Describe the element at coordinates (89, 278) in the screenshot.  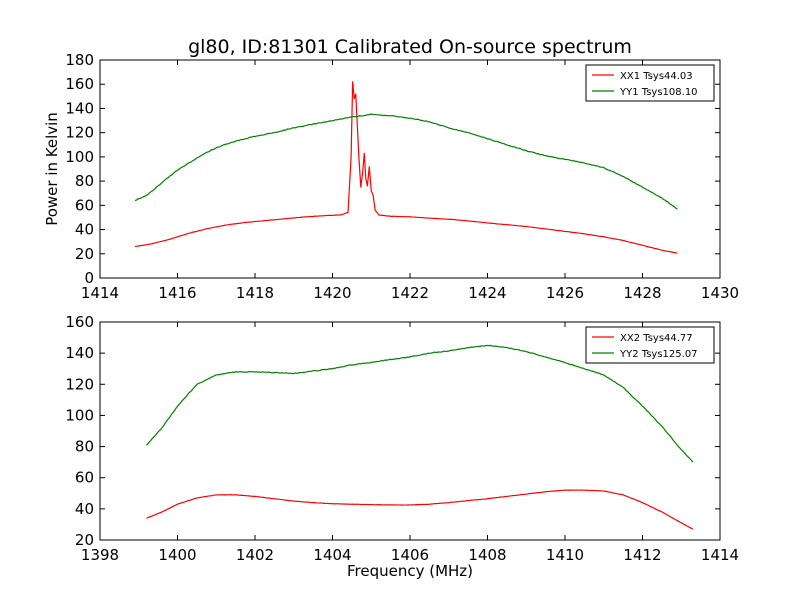
I see `y-tick-label: 0` at that location.